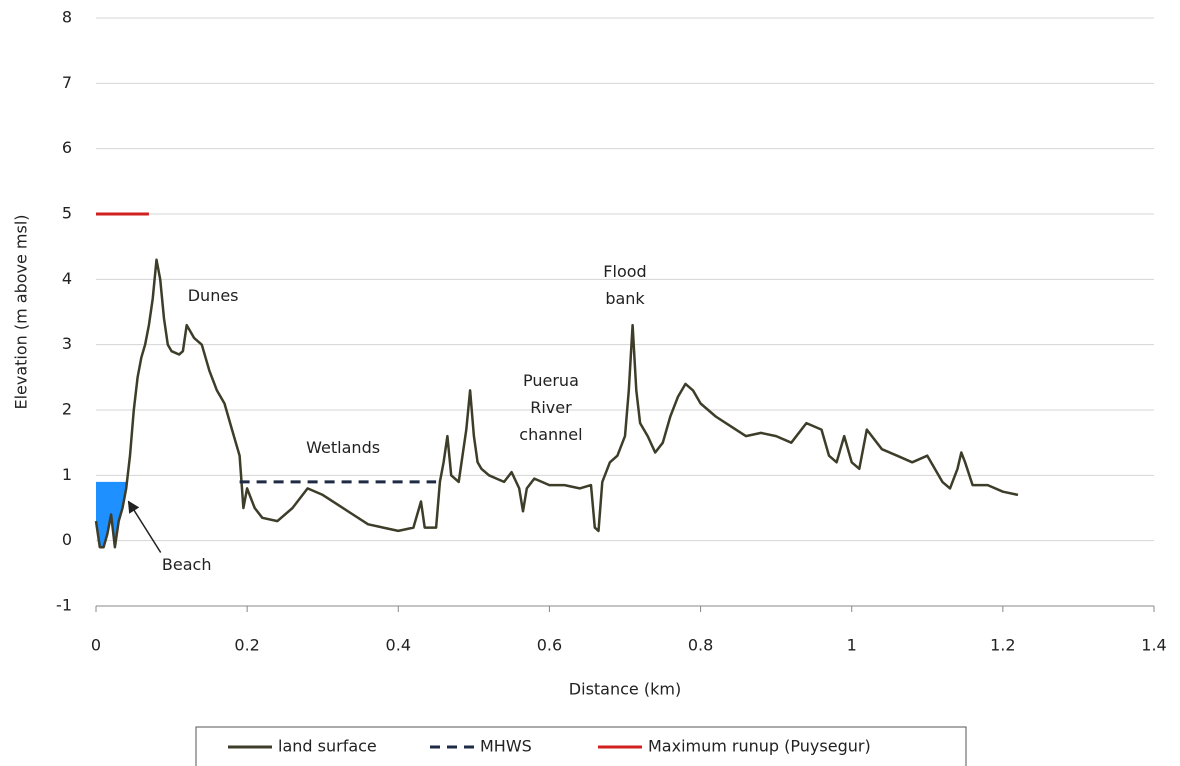 The height and width of the screenshot is (766, 1180). What do you see at coordinates (67, 17) in the screenshot?
I see `y-tick-label: 8` at bounding box center [67, 17].